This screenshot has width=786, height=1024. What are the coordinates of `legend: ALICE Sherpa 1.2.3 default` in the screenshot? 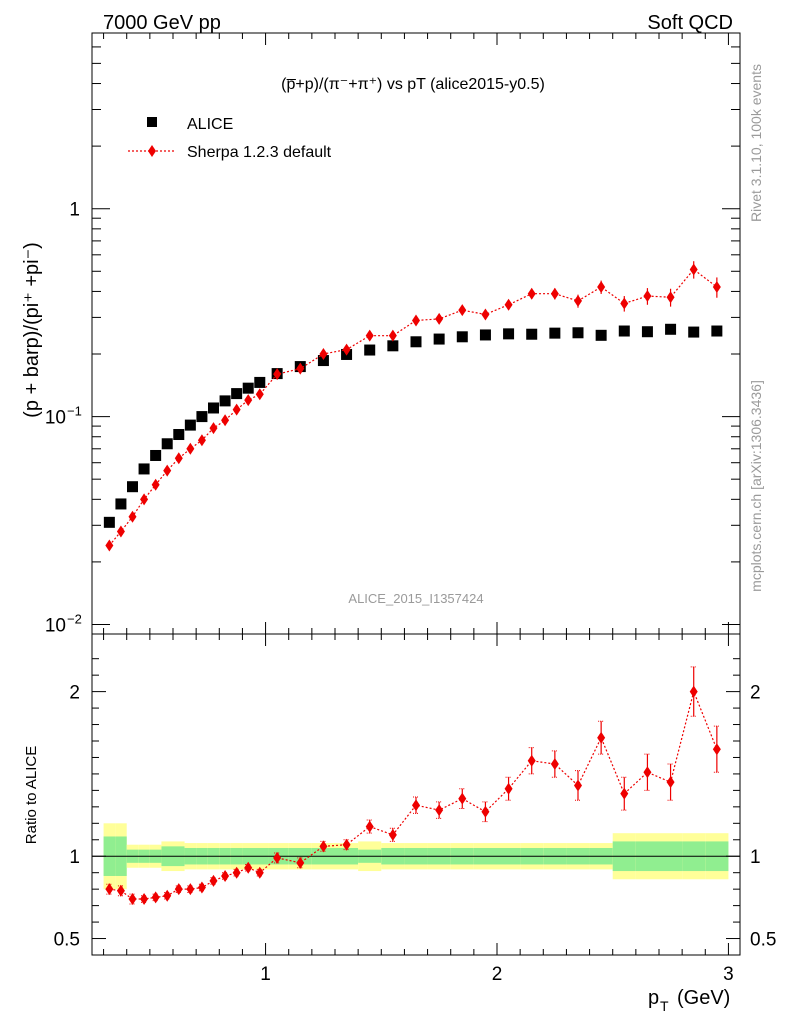 It's located at (230, 138).